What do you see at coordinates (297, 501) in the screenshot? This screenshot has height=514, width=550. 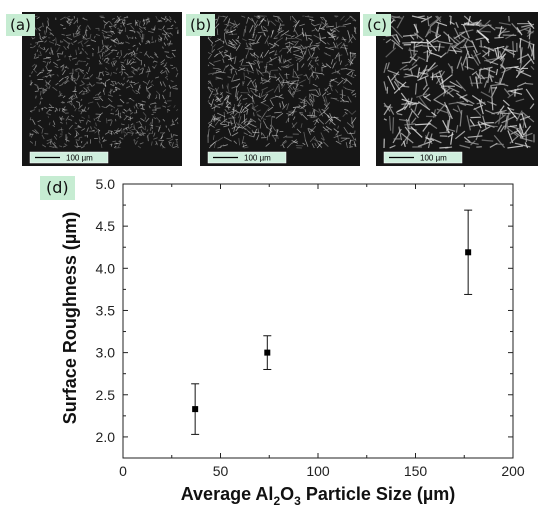 I see `x-title-sub2: 3` at bounding box center [297, 501].